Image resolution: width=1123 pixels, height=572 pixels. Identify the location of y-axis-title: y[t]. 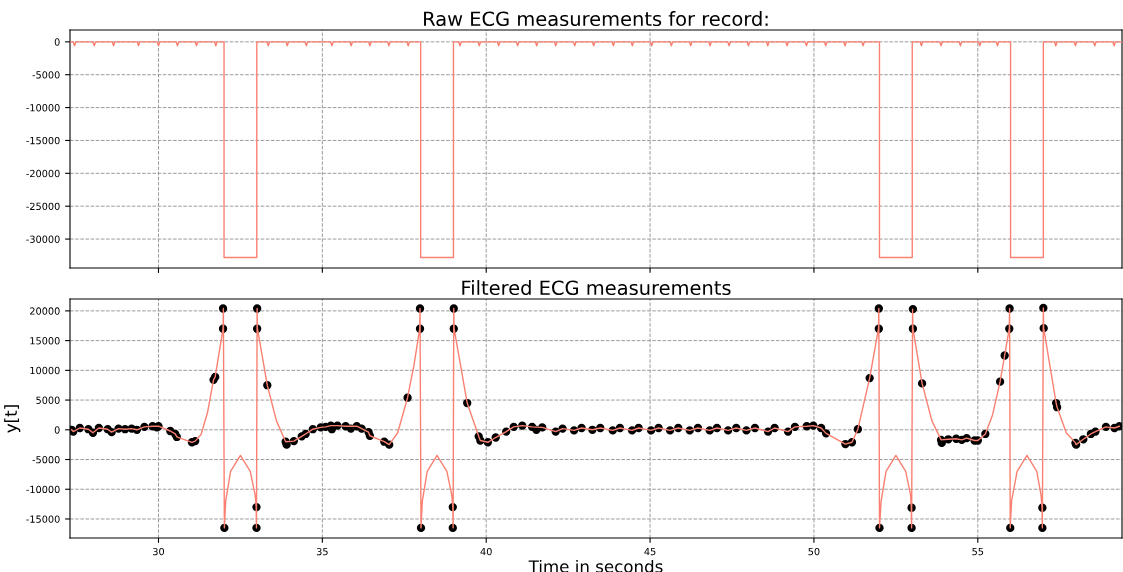
(12, 419).